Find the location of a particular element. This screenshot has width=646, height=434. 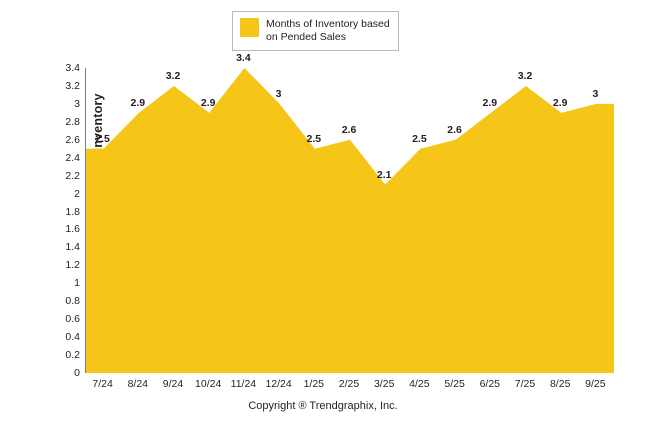

y-axis-tick-label: 0.2 is located at coordinates (72, 355).